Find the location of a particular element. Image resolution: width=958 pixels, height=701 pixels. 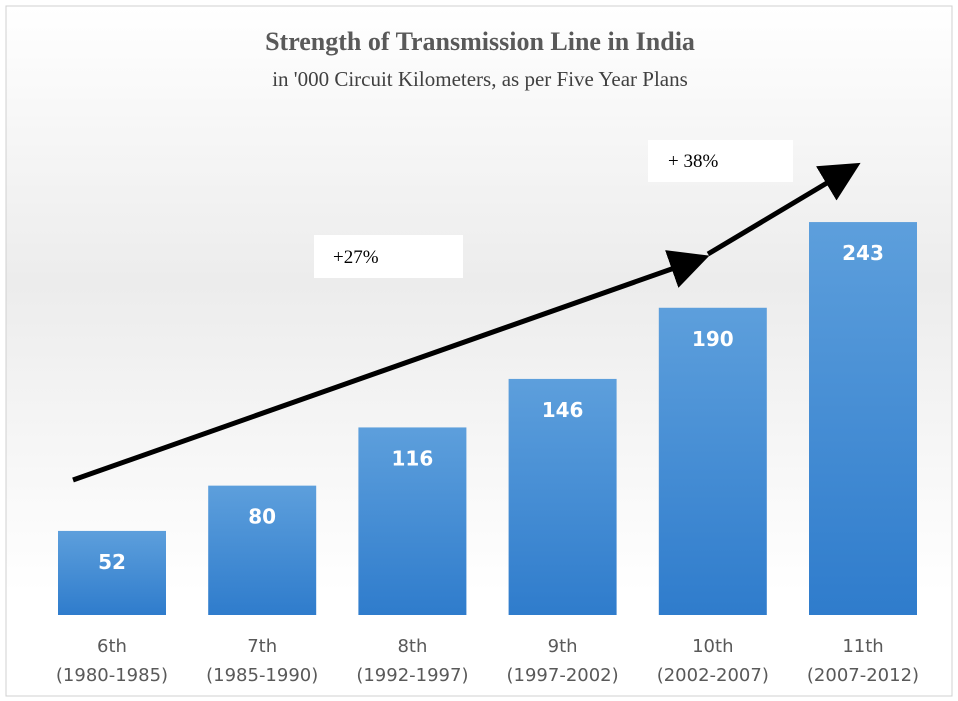

x-tick-label: (2007-2012) is located at coordinates (863, 675).